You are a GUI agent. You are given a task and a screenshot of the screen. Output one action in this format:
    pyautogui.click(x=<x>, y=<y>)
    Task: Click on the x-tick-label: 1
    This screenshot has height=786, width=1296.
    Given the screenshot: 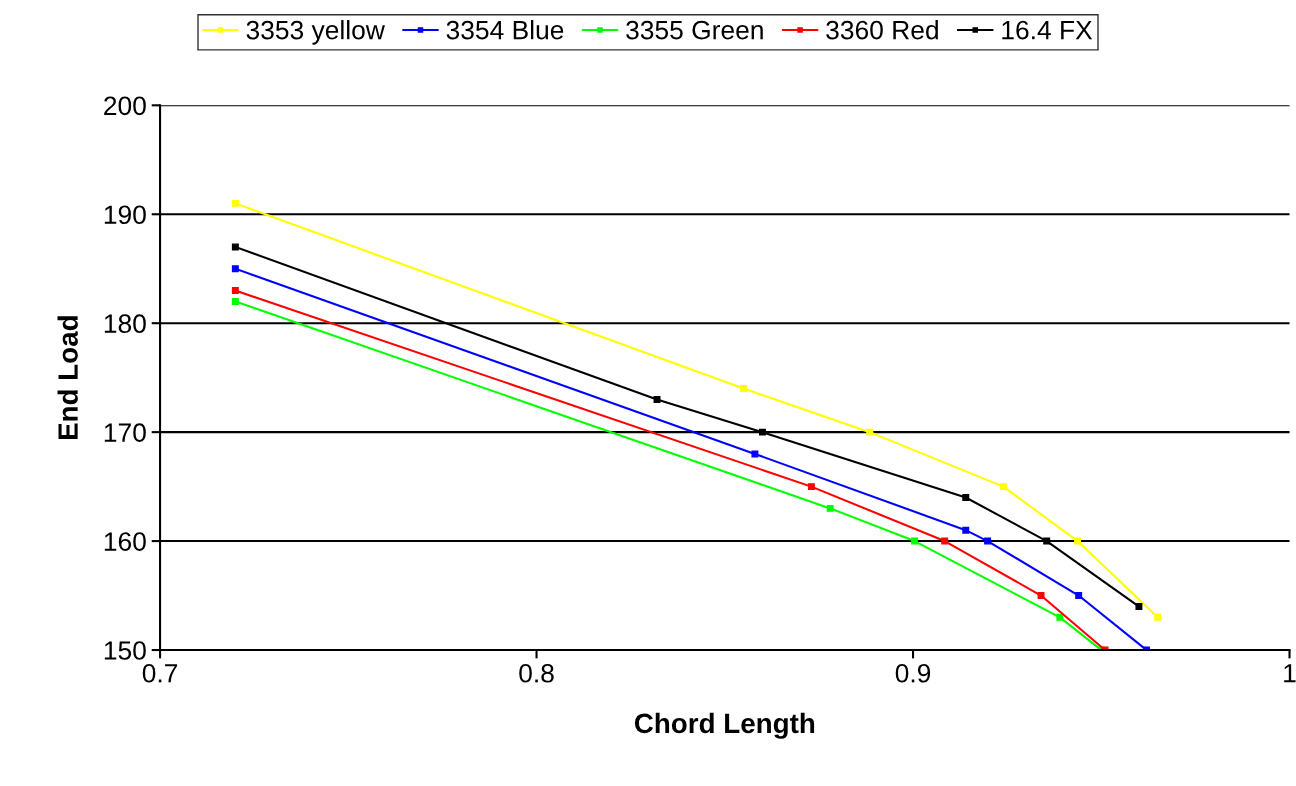 What is the action you would take?
    pyautogui.click(x=1290, y=673)
    